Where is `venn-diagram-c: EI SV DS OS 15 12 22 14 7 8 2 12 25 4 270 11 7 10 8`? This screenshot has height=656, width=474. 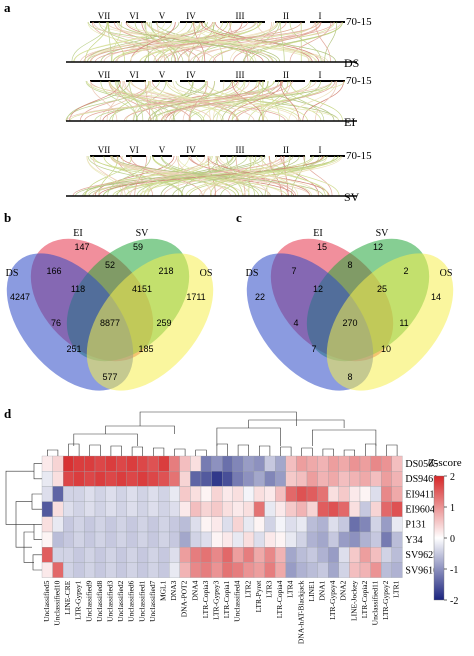
venn-diagram-c: EI SV DS OS 15 12 22 14 7 8 2 12 25 4 270 11 7 10 8 is located at coordinates (350, 309).